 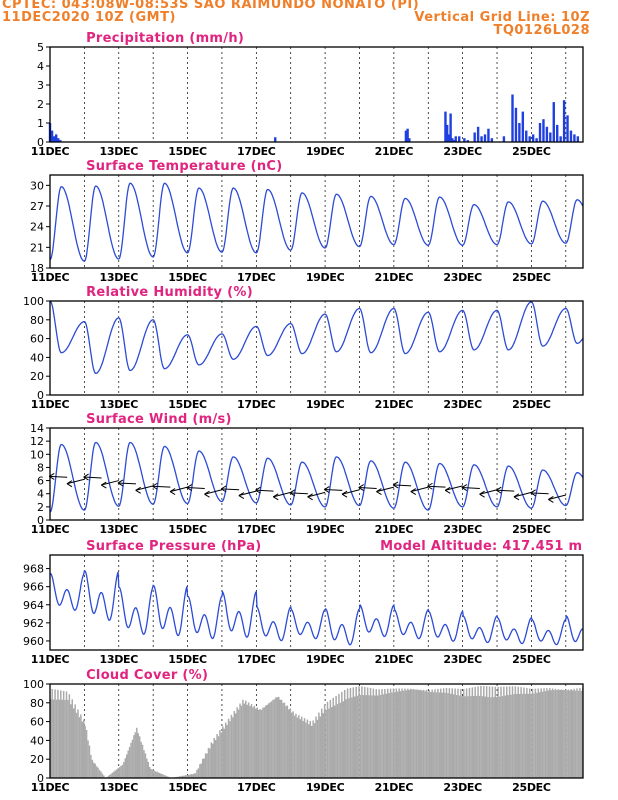 I want to click on y-tick-label: 1, so click(x=40, y=123).